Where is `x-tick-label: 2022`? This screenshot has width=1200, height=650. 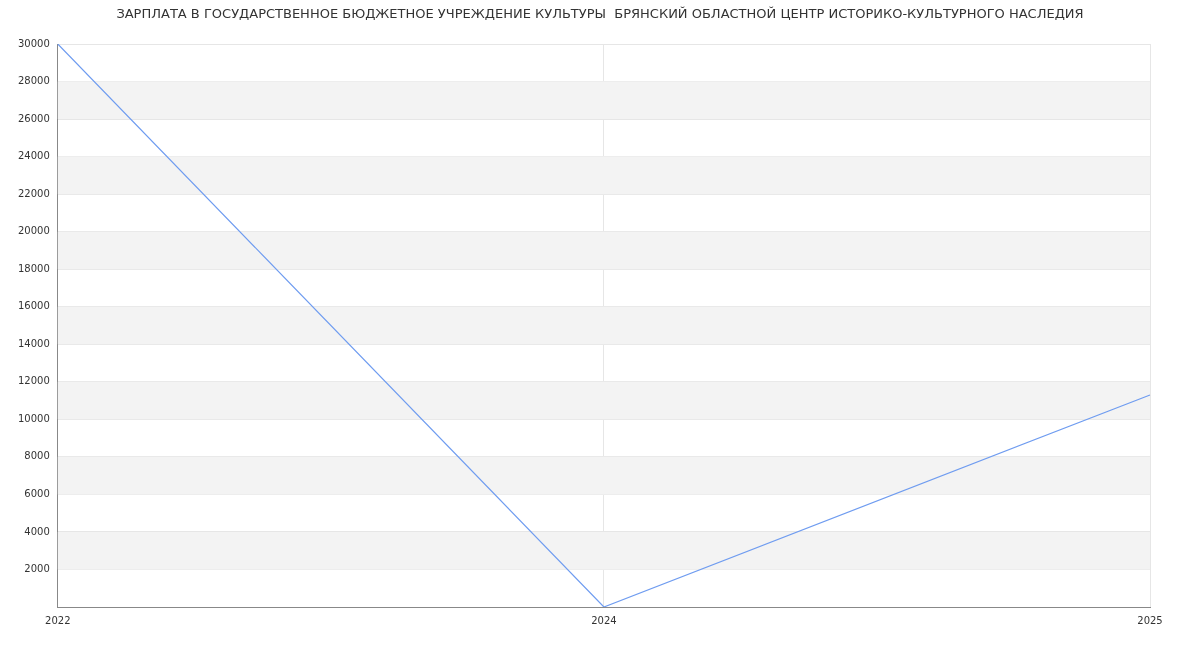 x-tick-label: 2022 is located at coordinates (58, 620).